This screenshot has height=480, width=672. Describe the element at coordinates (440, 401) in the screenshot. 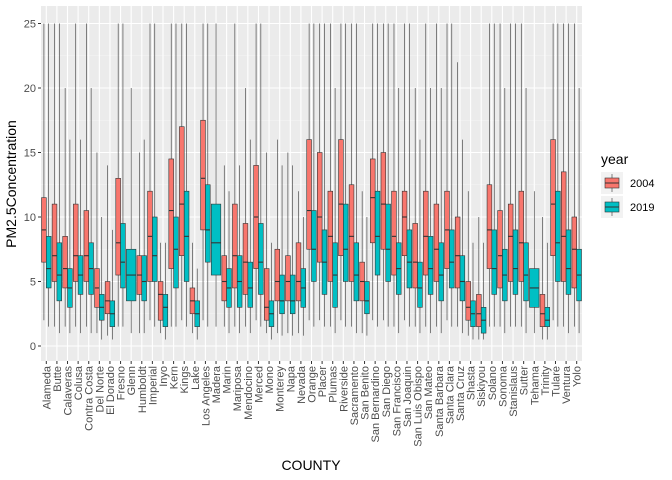

I see `x-tick-label: Santa Barbara` at that location.